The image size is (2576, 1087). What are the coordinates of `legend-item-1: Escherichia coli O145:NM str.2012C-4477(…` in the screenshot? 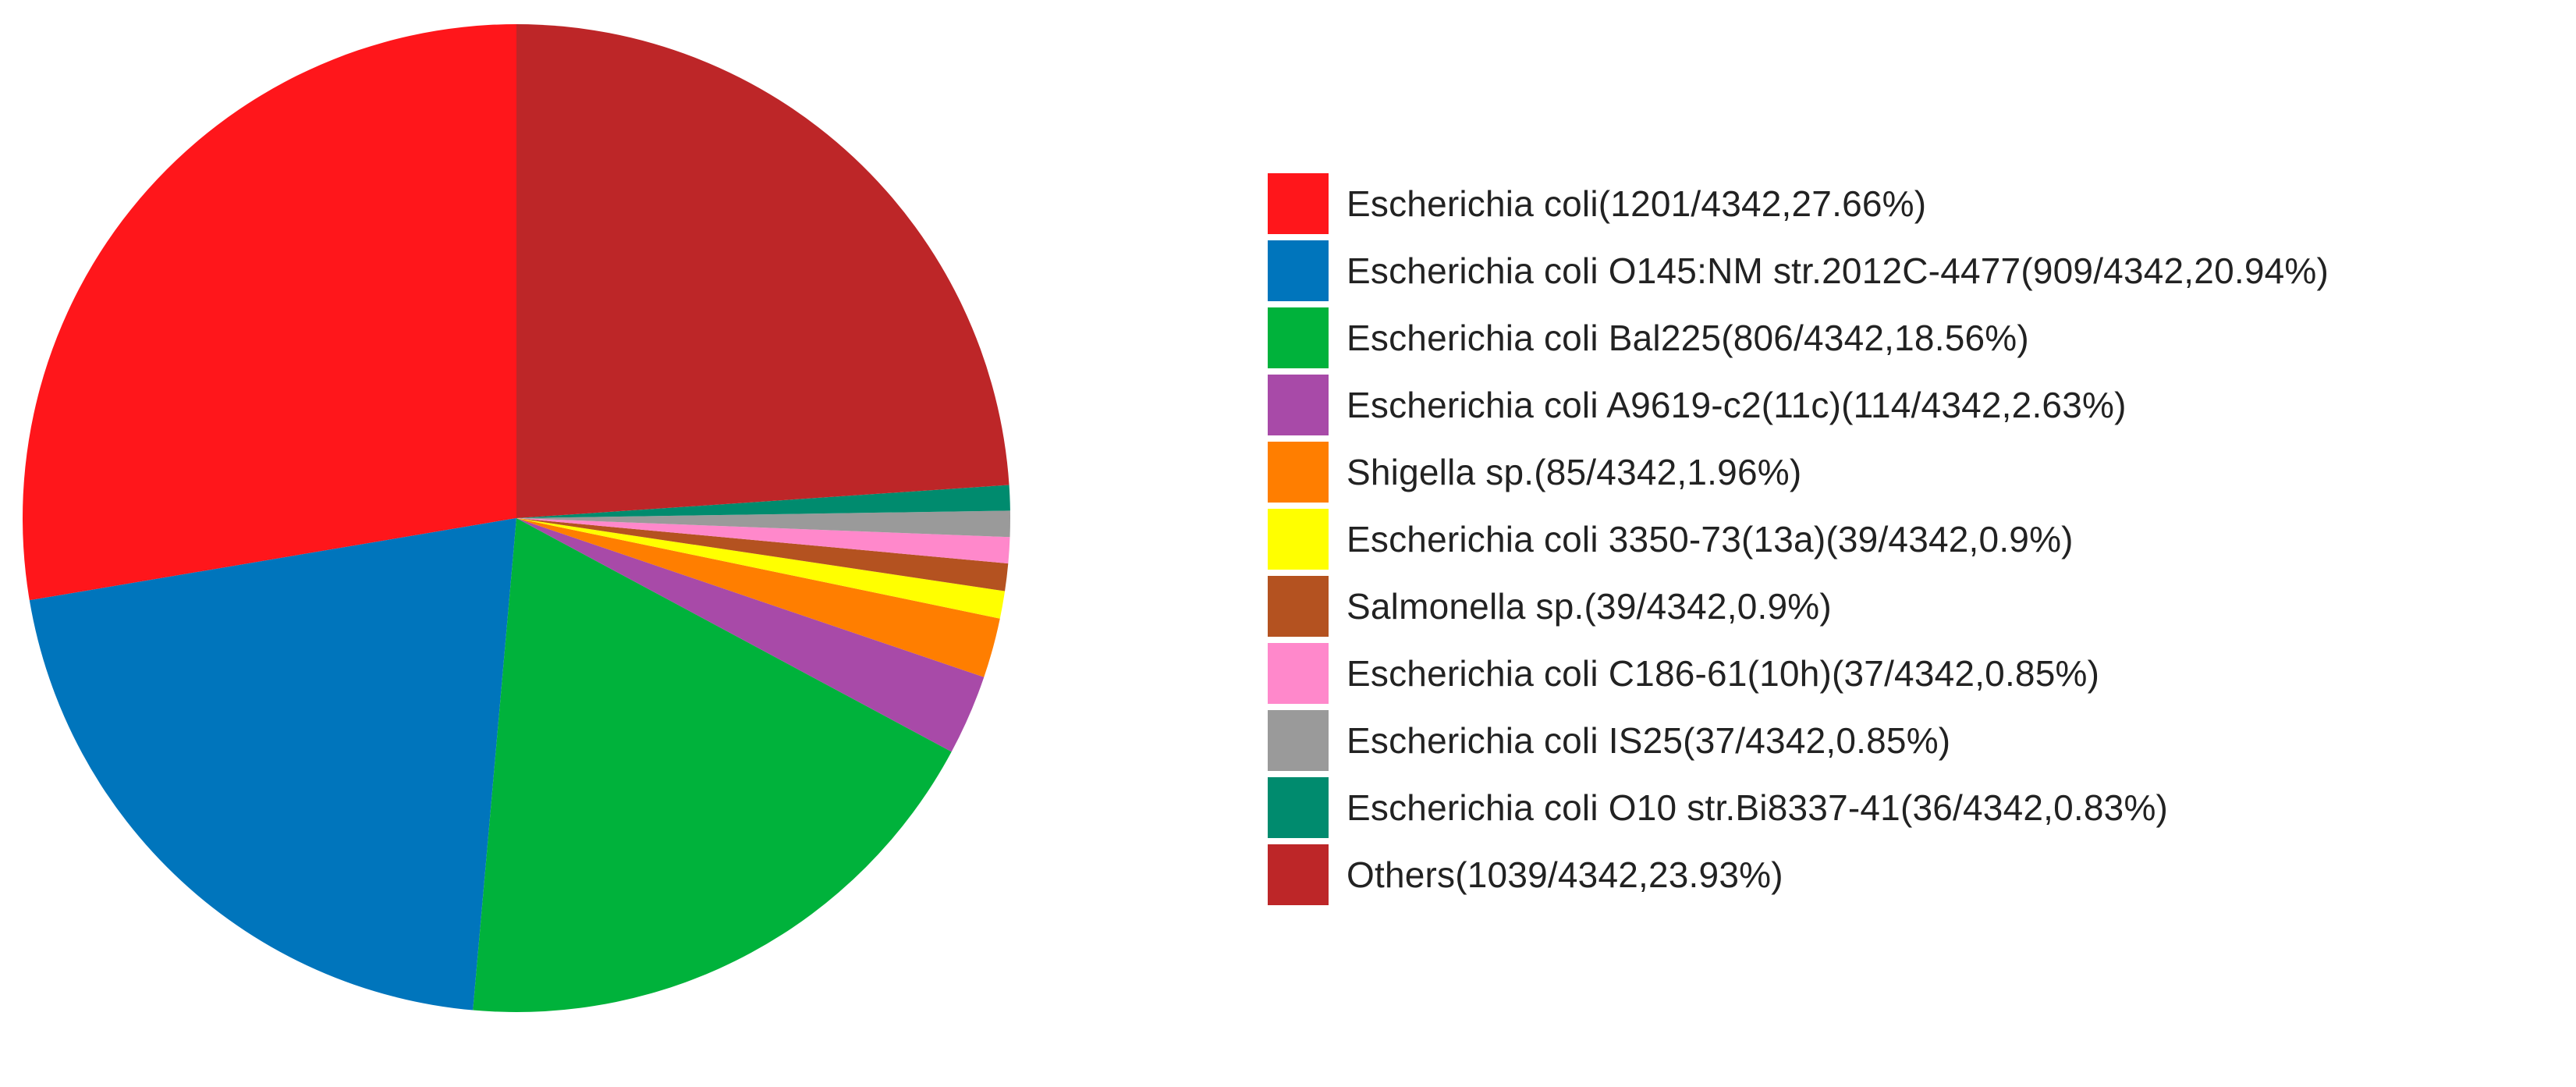 It's located at (1798, 270).